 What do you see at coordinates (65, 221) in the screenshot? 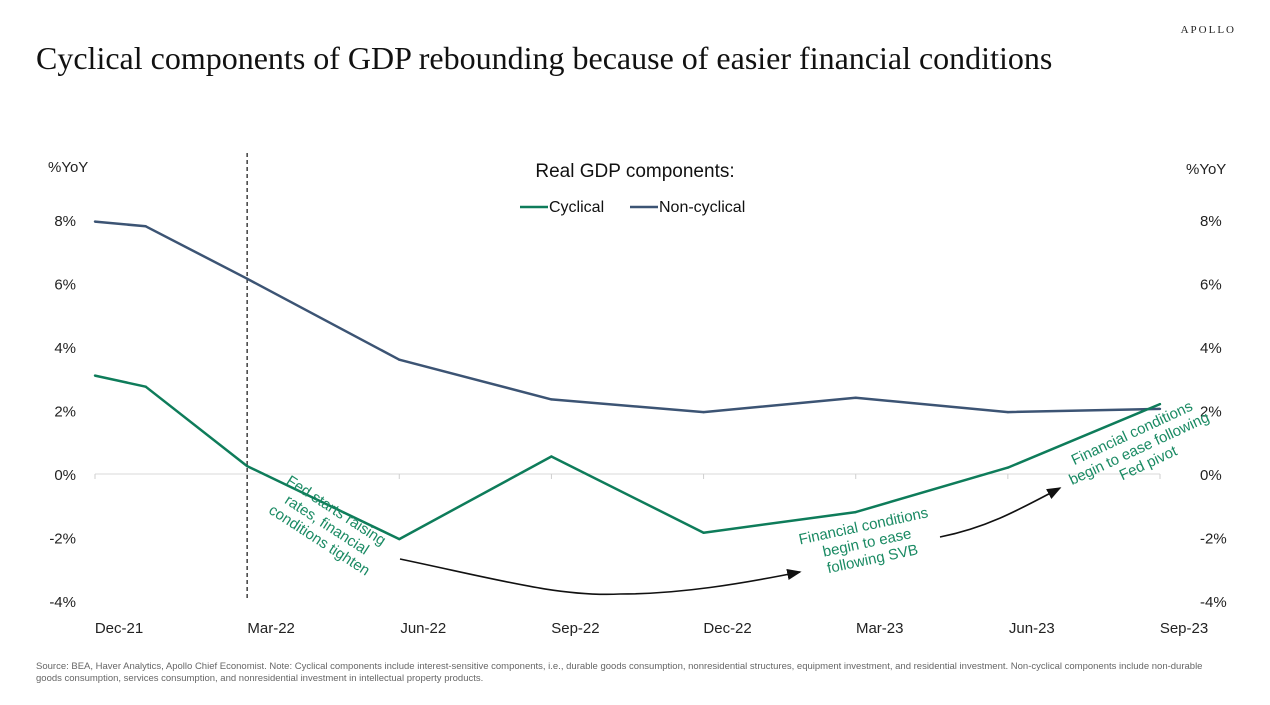
I see `y-tick-left-label: 8%` at bounding box center [65, 221].